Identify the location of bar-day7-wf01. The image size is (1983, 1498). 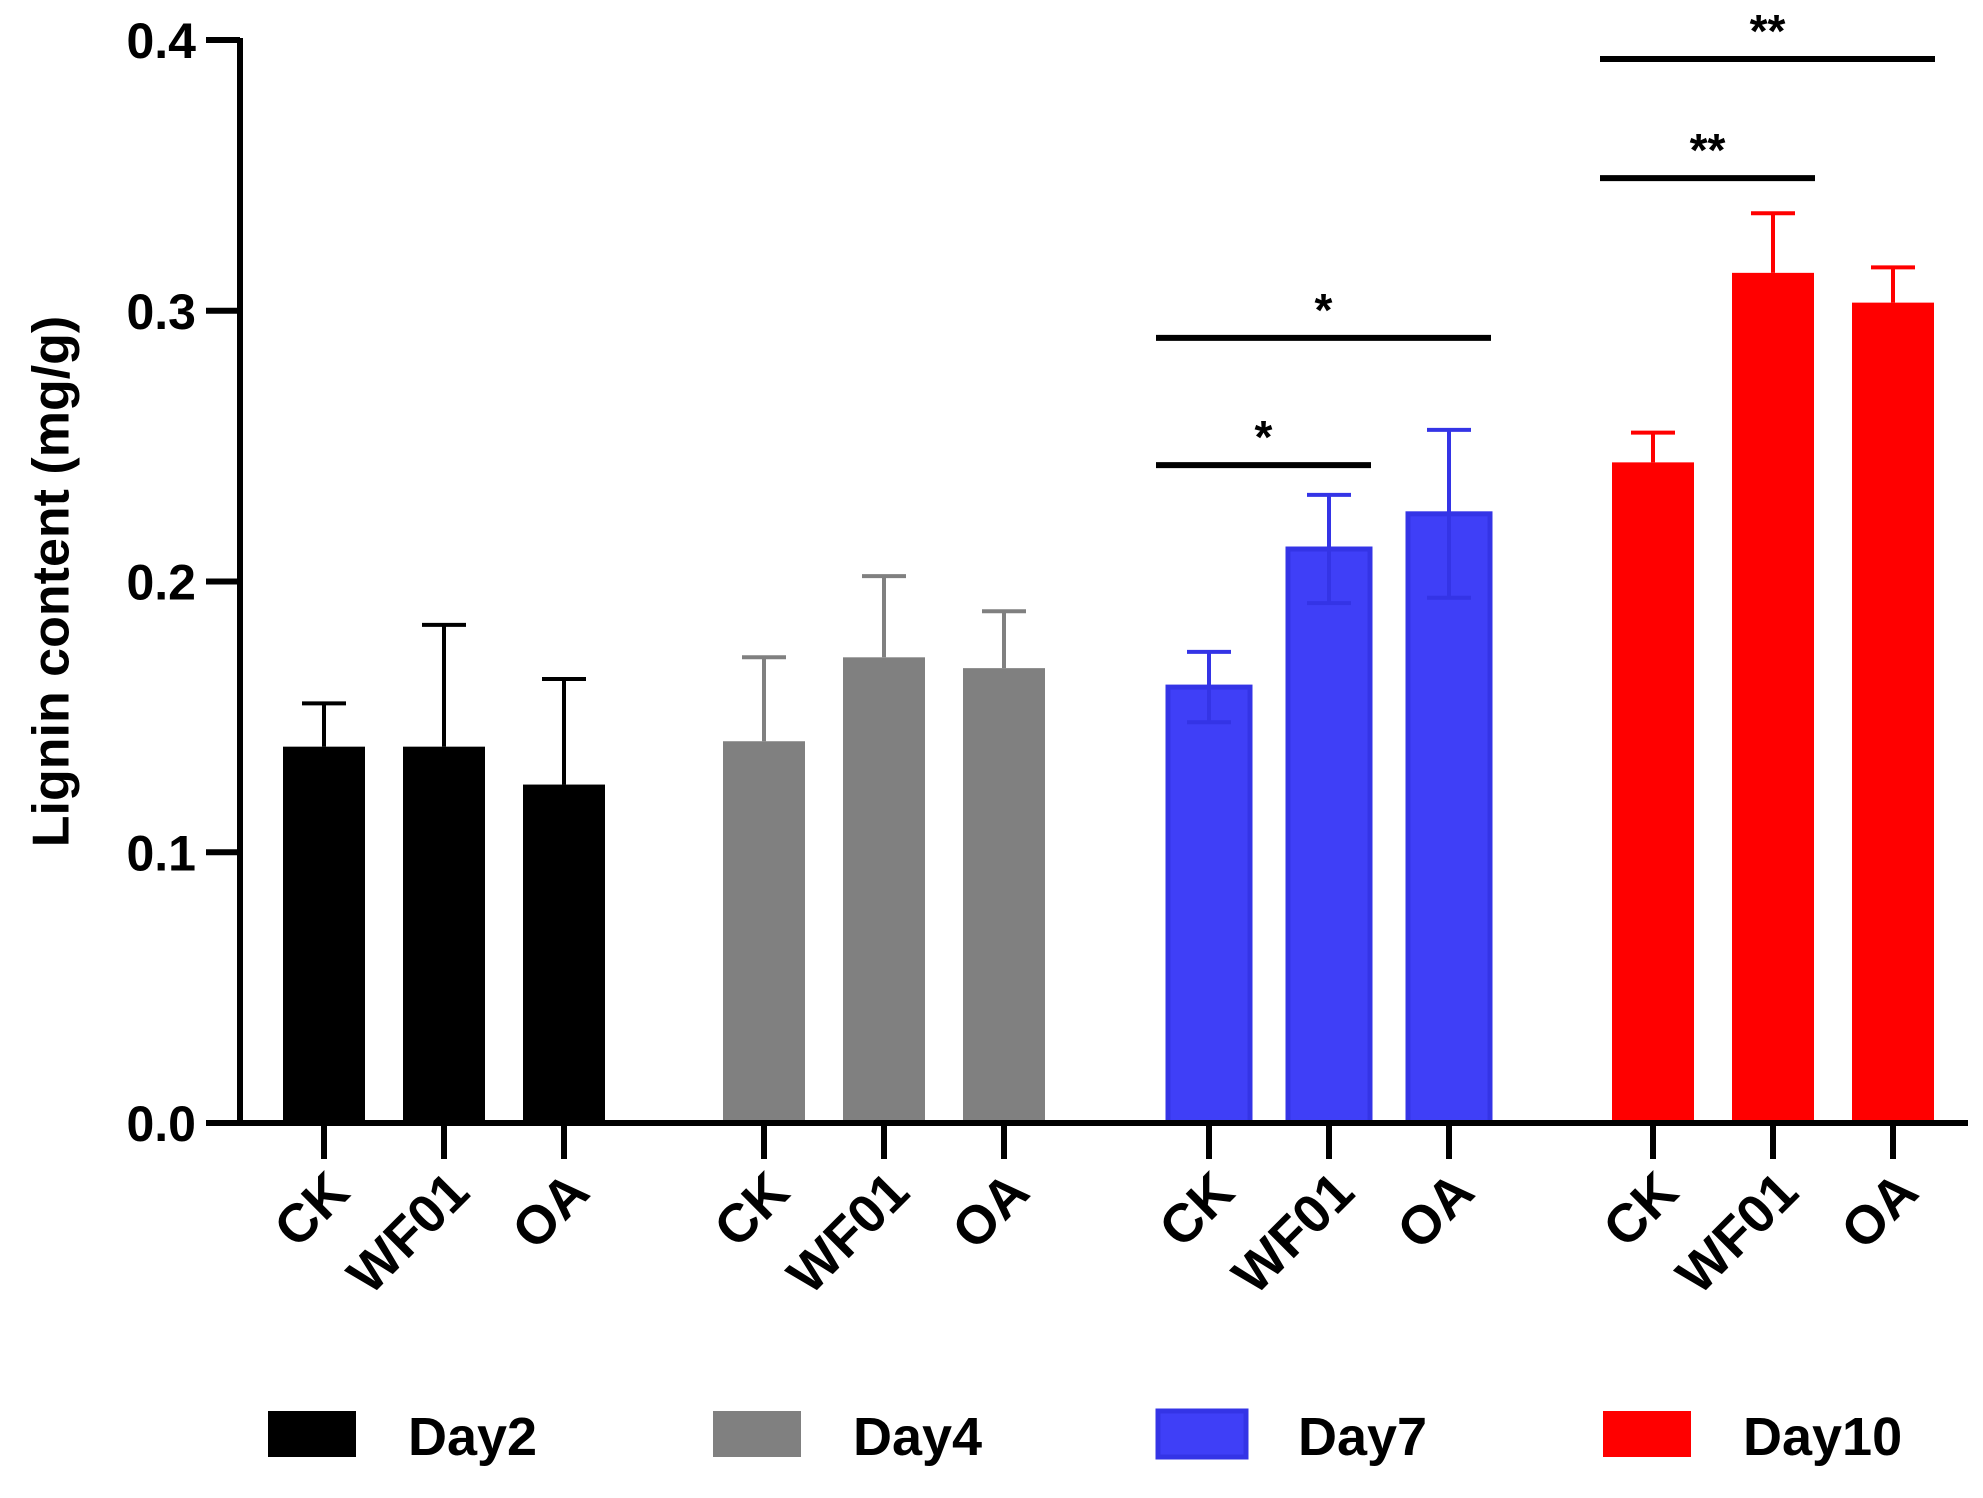
(1329, 836).